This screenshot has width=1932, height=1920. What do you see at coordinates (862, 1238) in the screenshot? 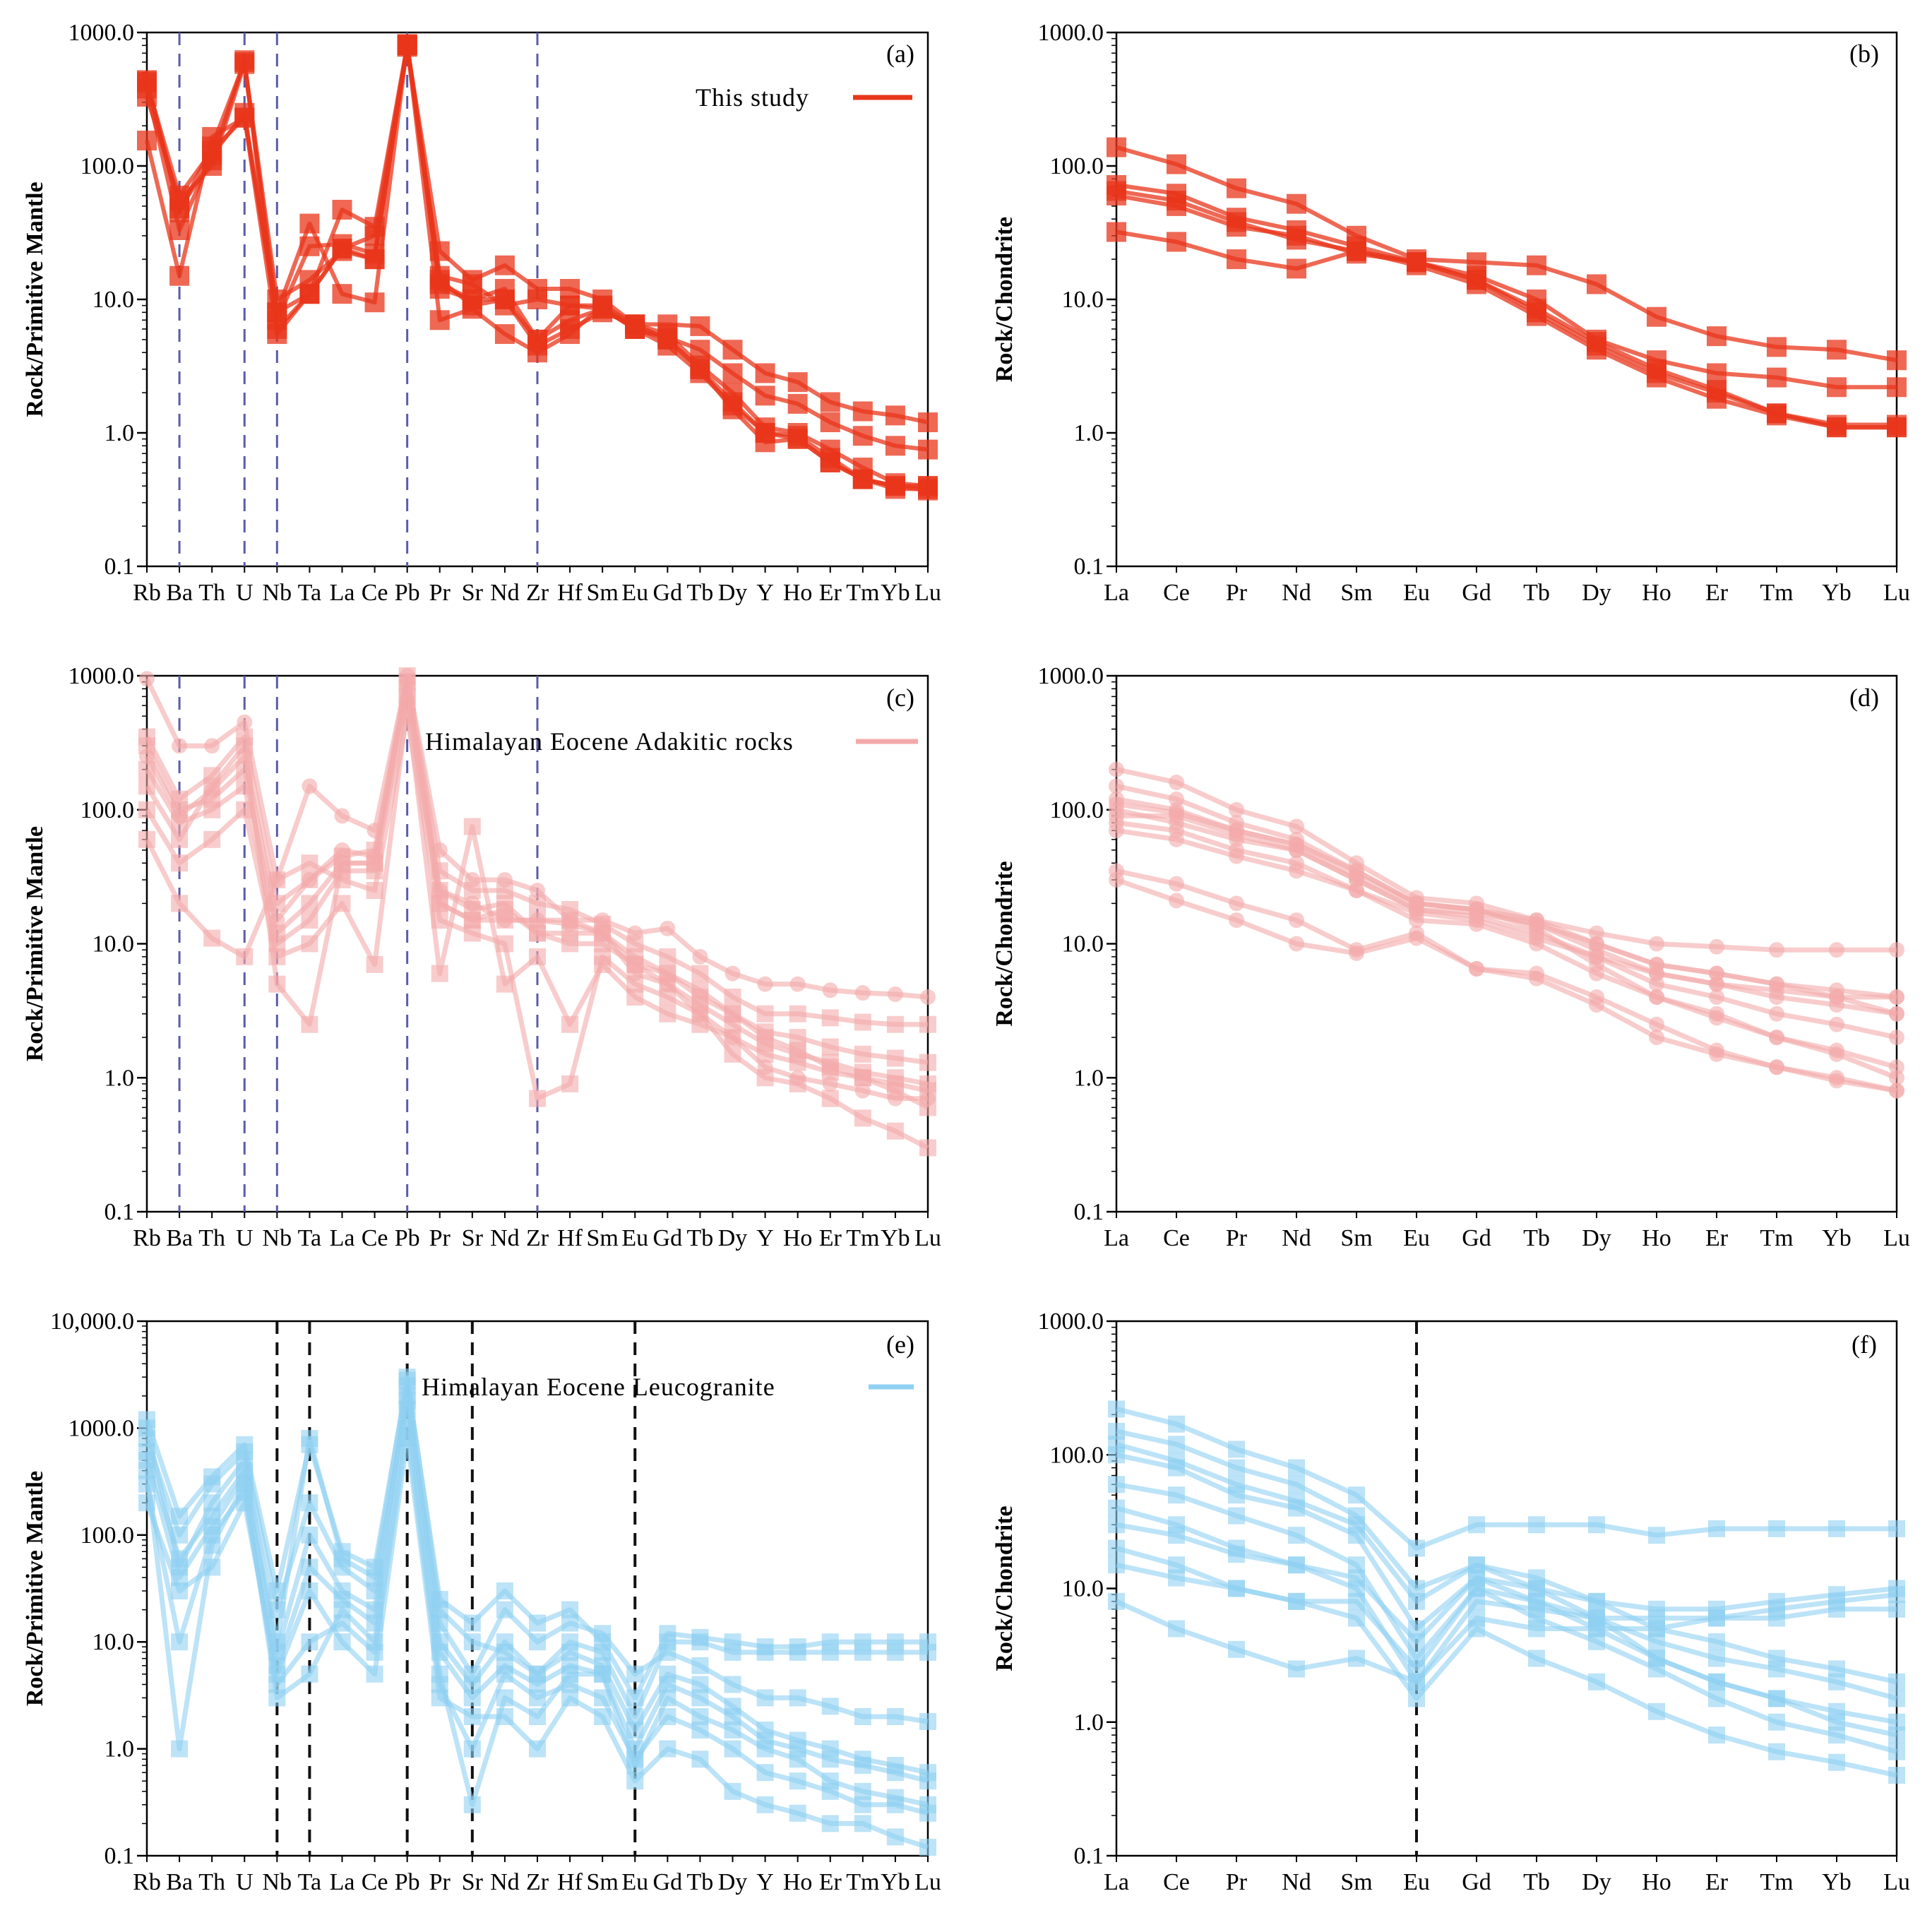
I see `x-tick-label: Tm` at bounding box center [862, 1238].